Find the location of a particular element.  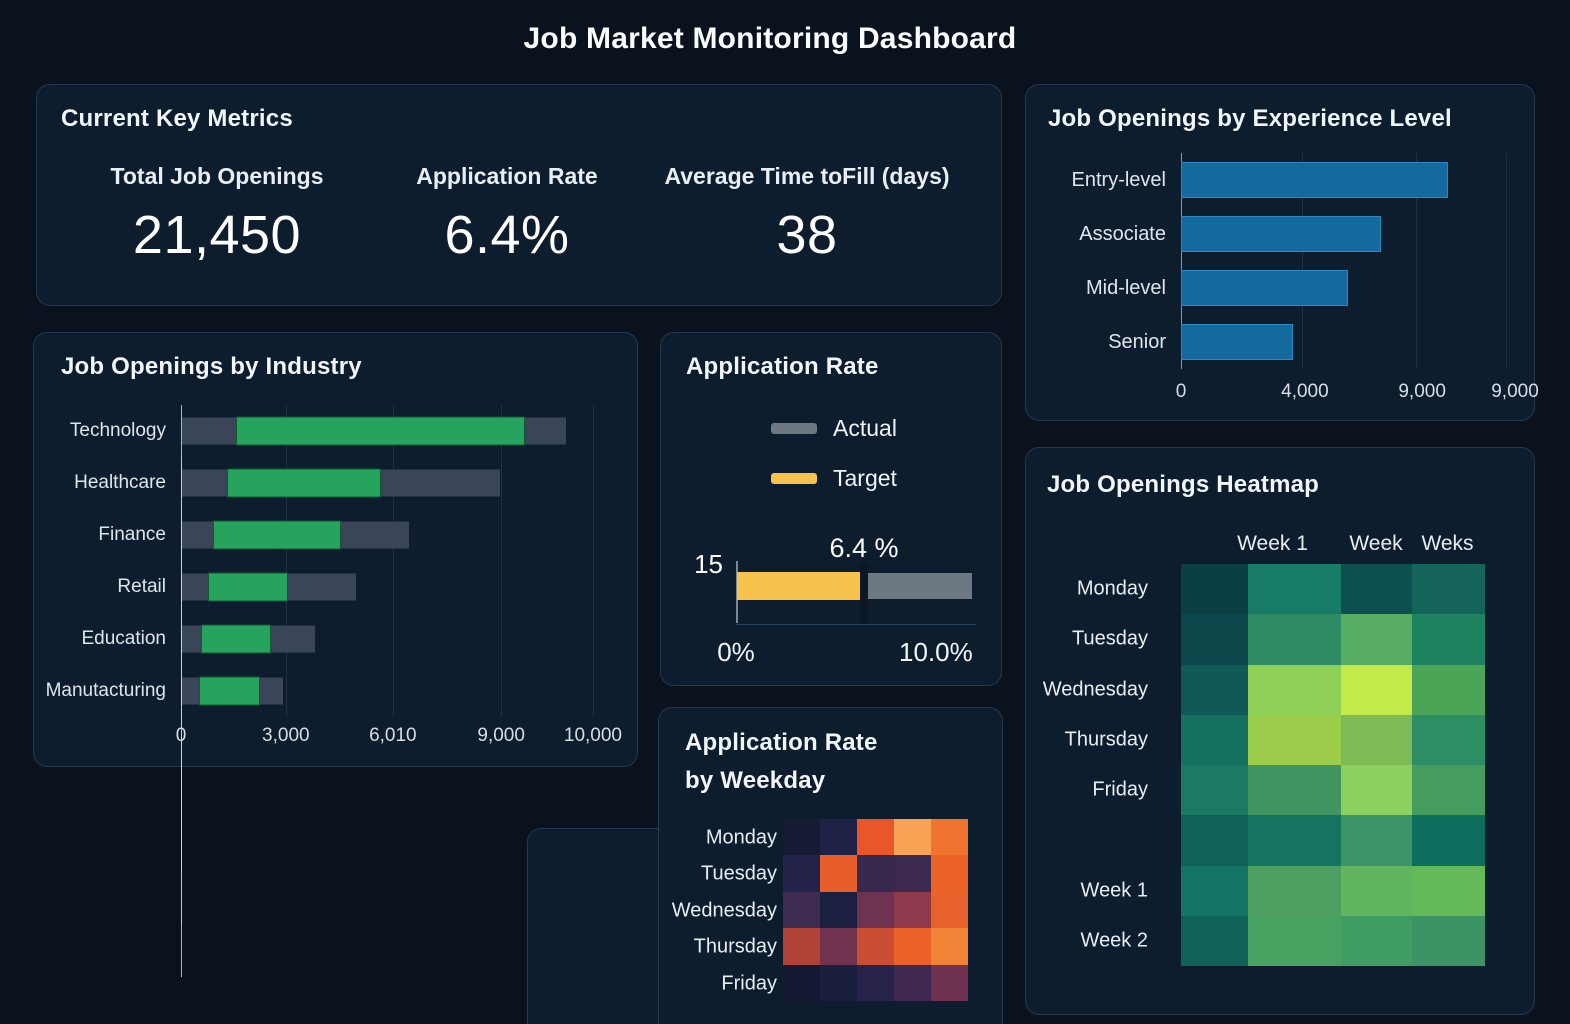

actual-legend-label: Actual is located at coordinates (865, 428).